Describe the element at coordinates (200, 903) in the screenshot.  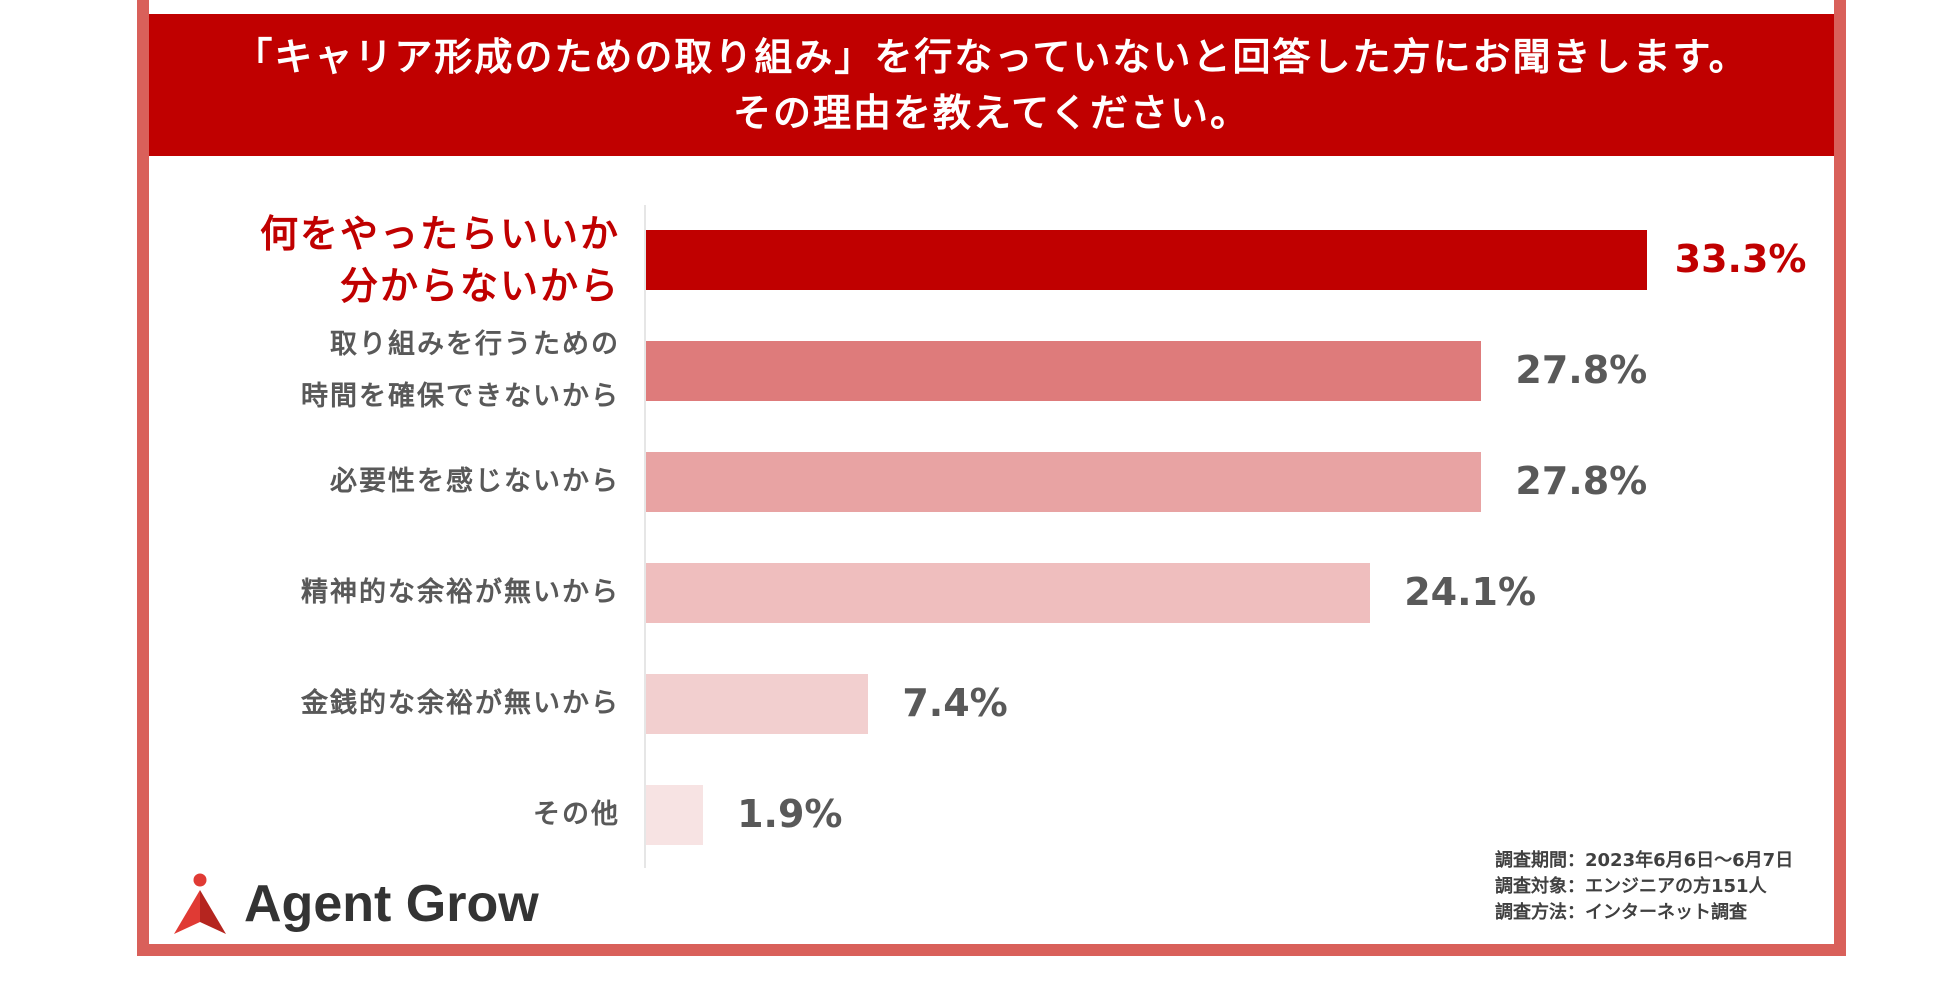
I see `agent-grow-logo-icon` at that location.